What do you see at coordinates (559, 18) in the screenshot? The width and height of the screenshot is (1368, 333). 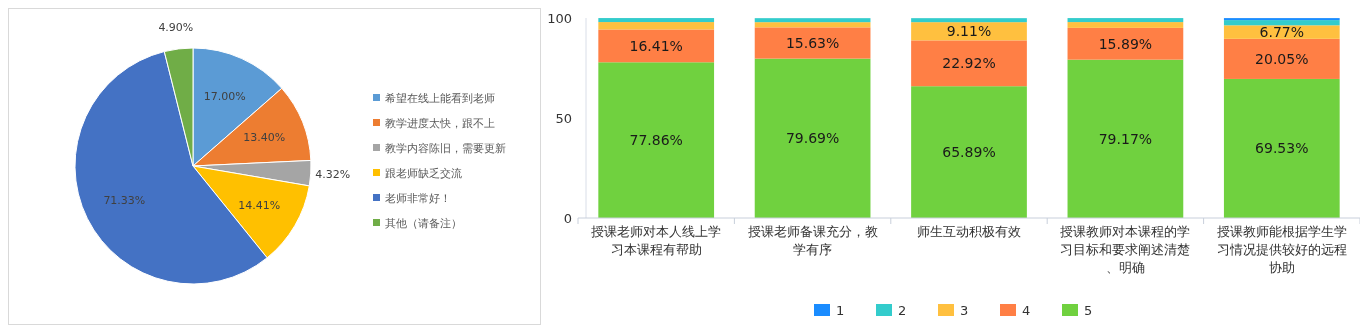 I see `y-tick-label: 100` at bounding box center [559, 18].